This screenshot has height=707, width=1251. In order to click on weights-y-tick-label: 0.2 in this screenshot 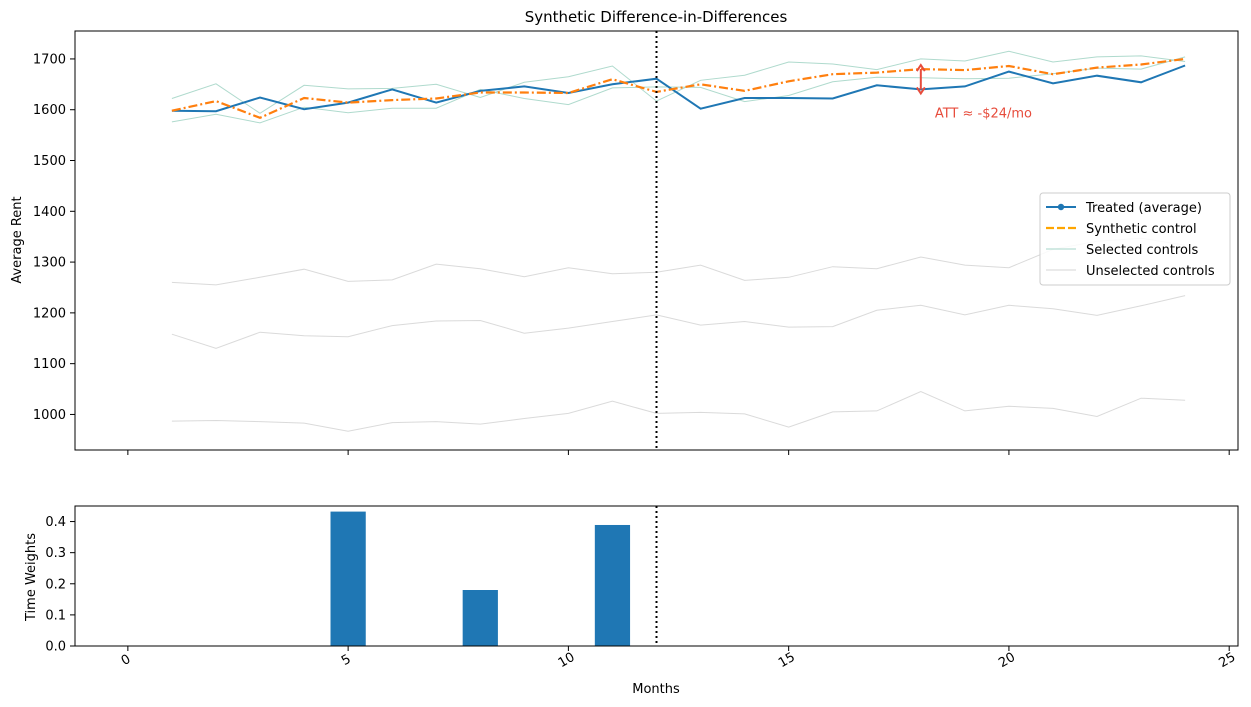, I will do `click(55, 584)`.